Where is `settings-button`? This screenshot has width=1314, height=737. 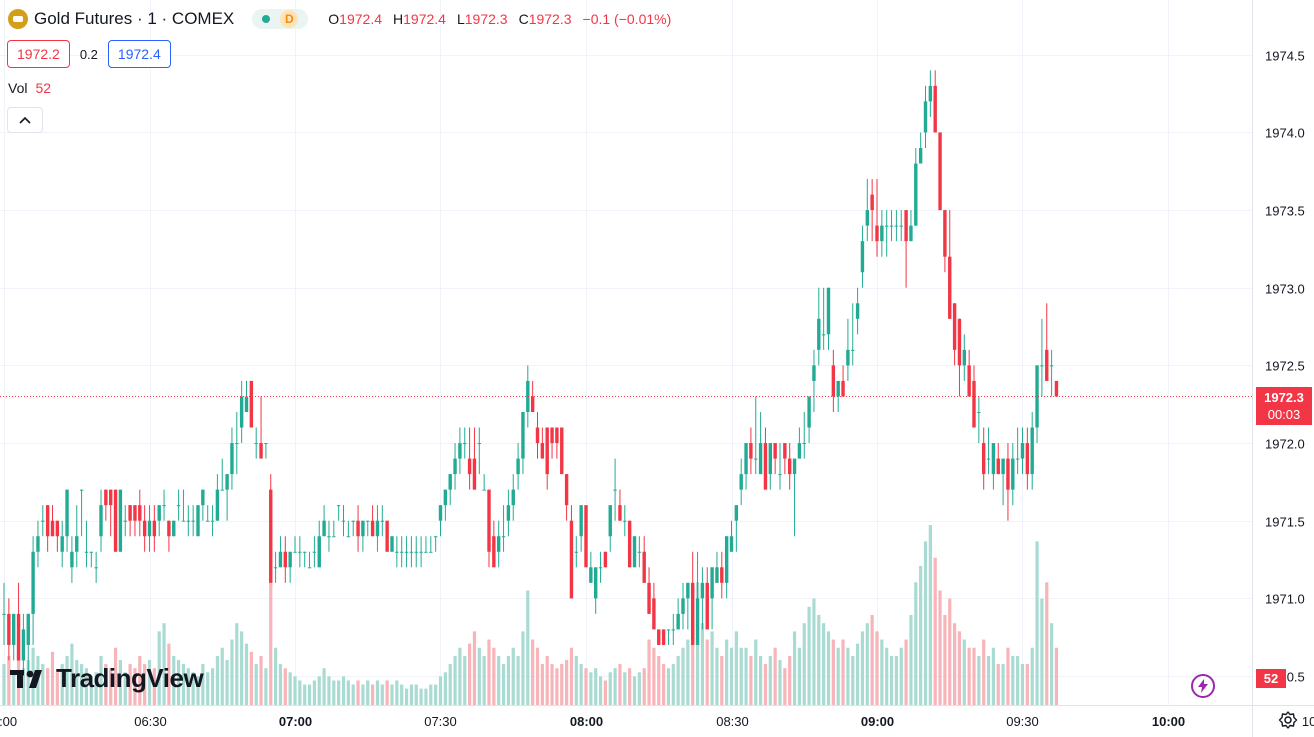 settings-button is located at coordinates (1288, 720).